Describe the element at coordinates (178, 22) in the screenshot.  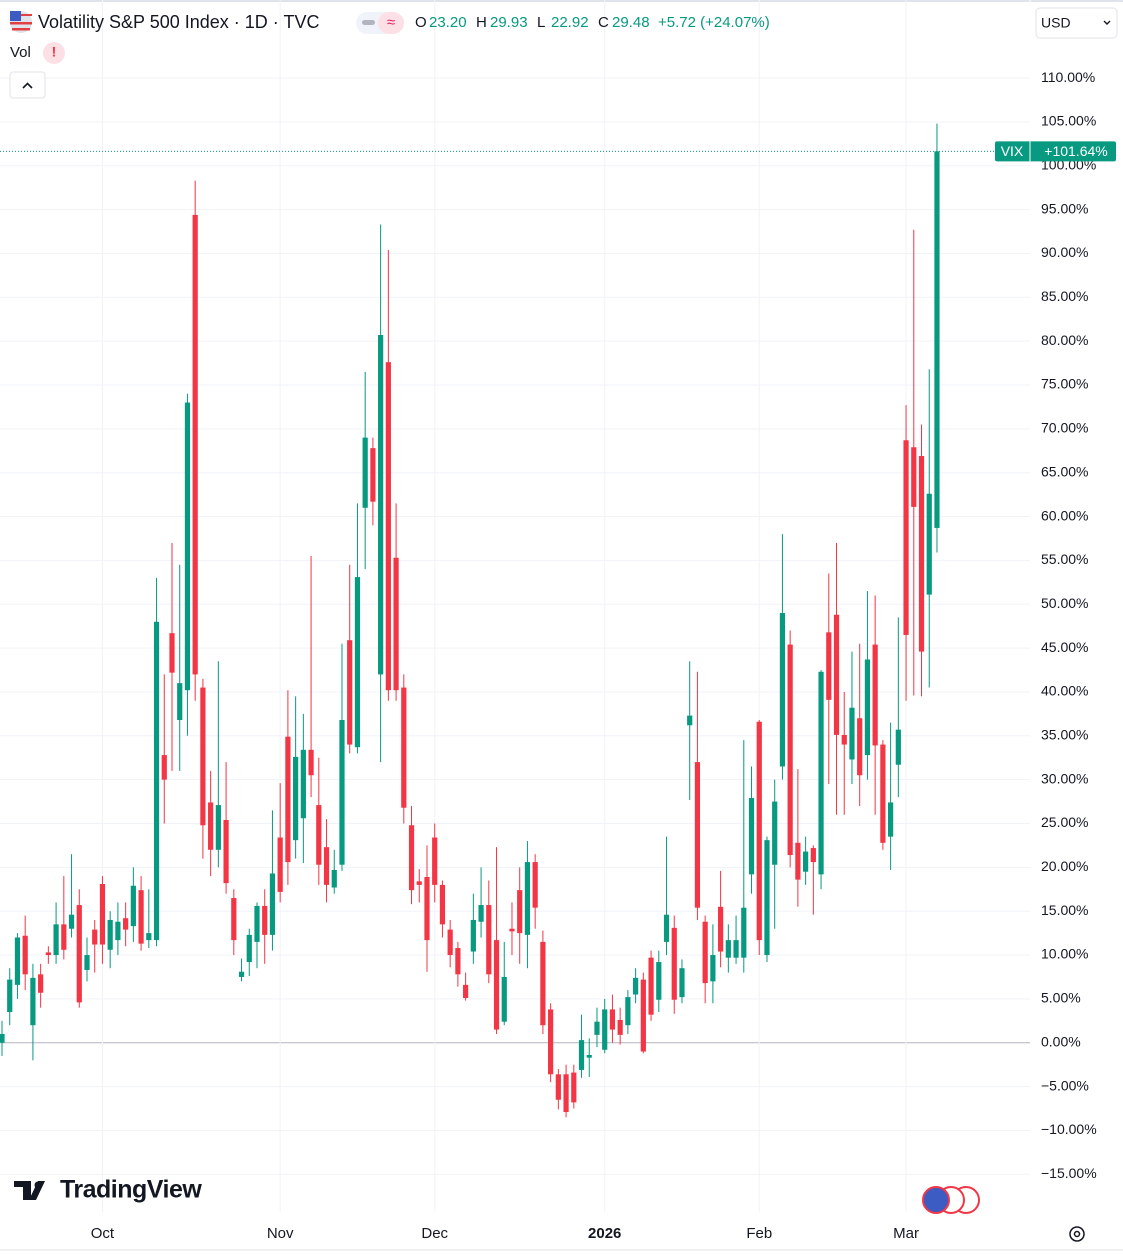
I see `symbol-title: Volatility S&P 500 Index · 1D · TVC` at that location.